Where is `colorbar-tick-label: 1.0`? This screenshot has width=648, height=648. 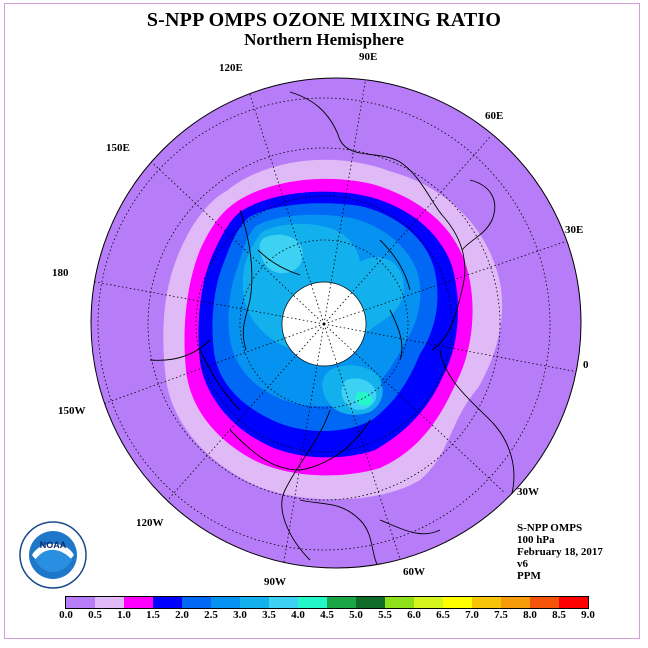
colorbar-tick-label: 1.0 is located at coordinates (124, 615).